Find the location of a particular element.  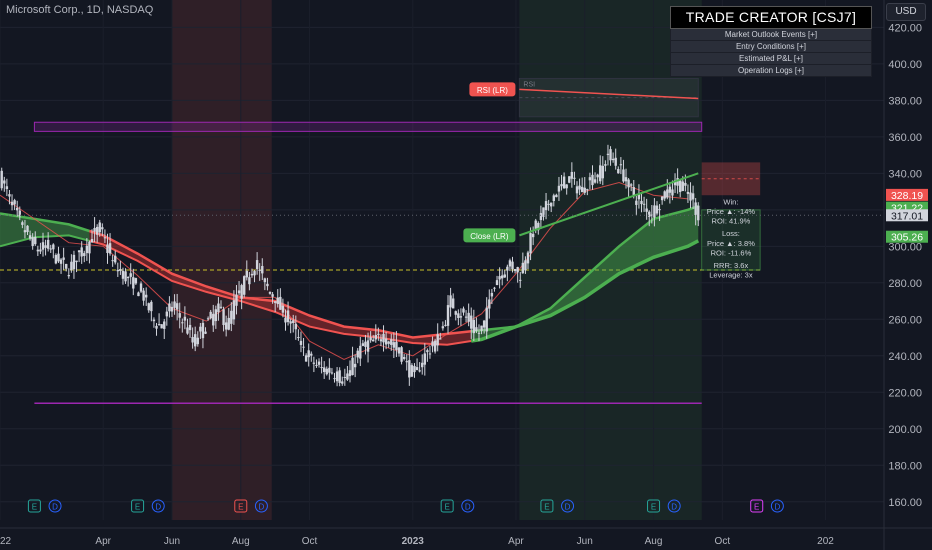

x-tick-label: Jun is located at coordinates (172, 541).